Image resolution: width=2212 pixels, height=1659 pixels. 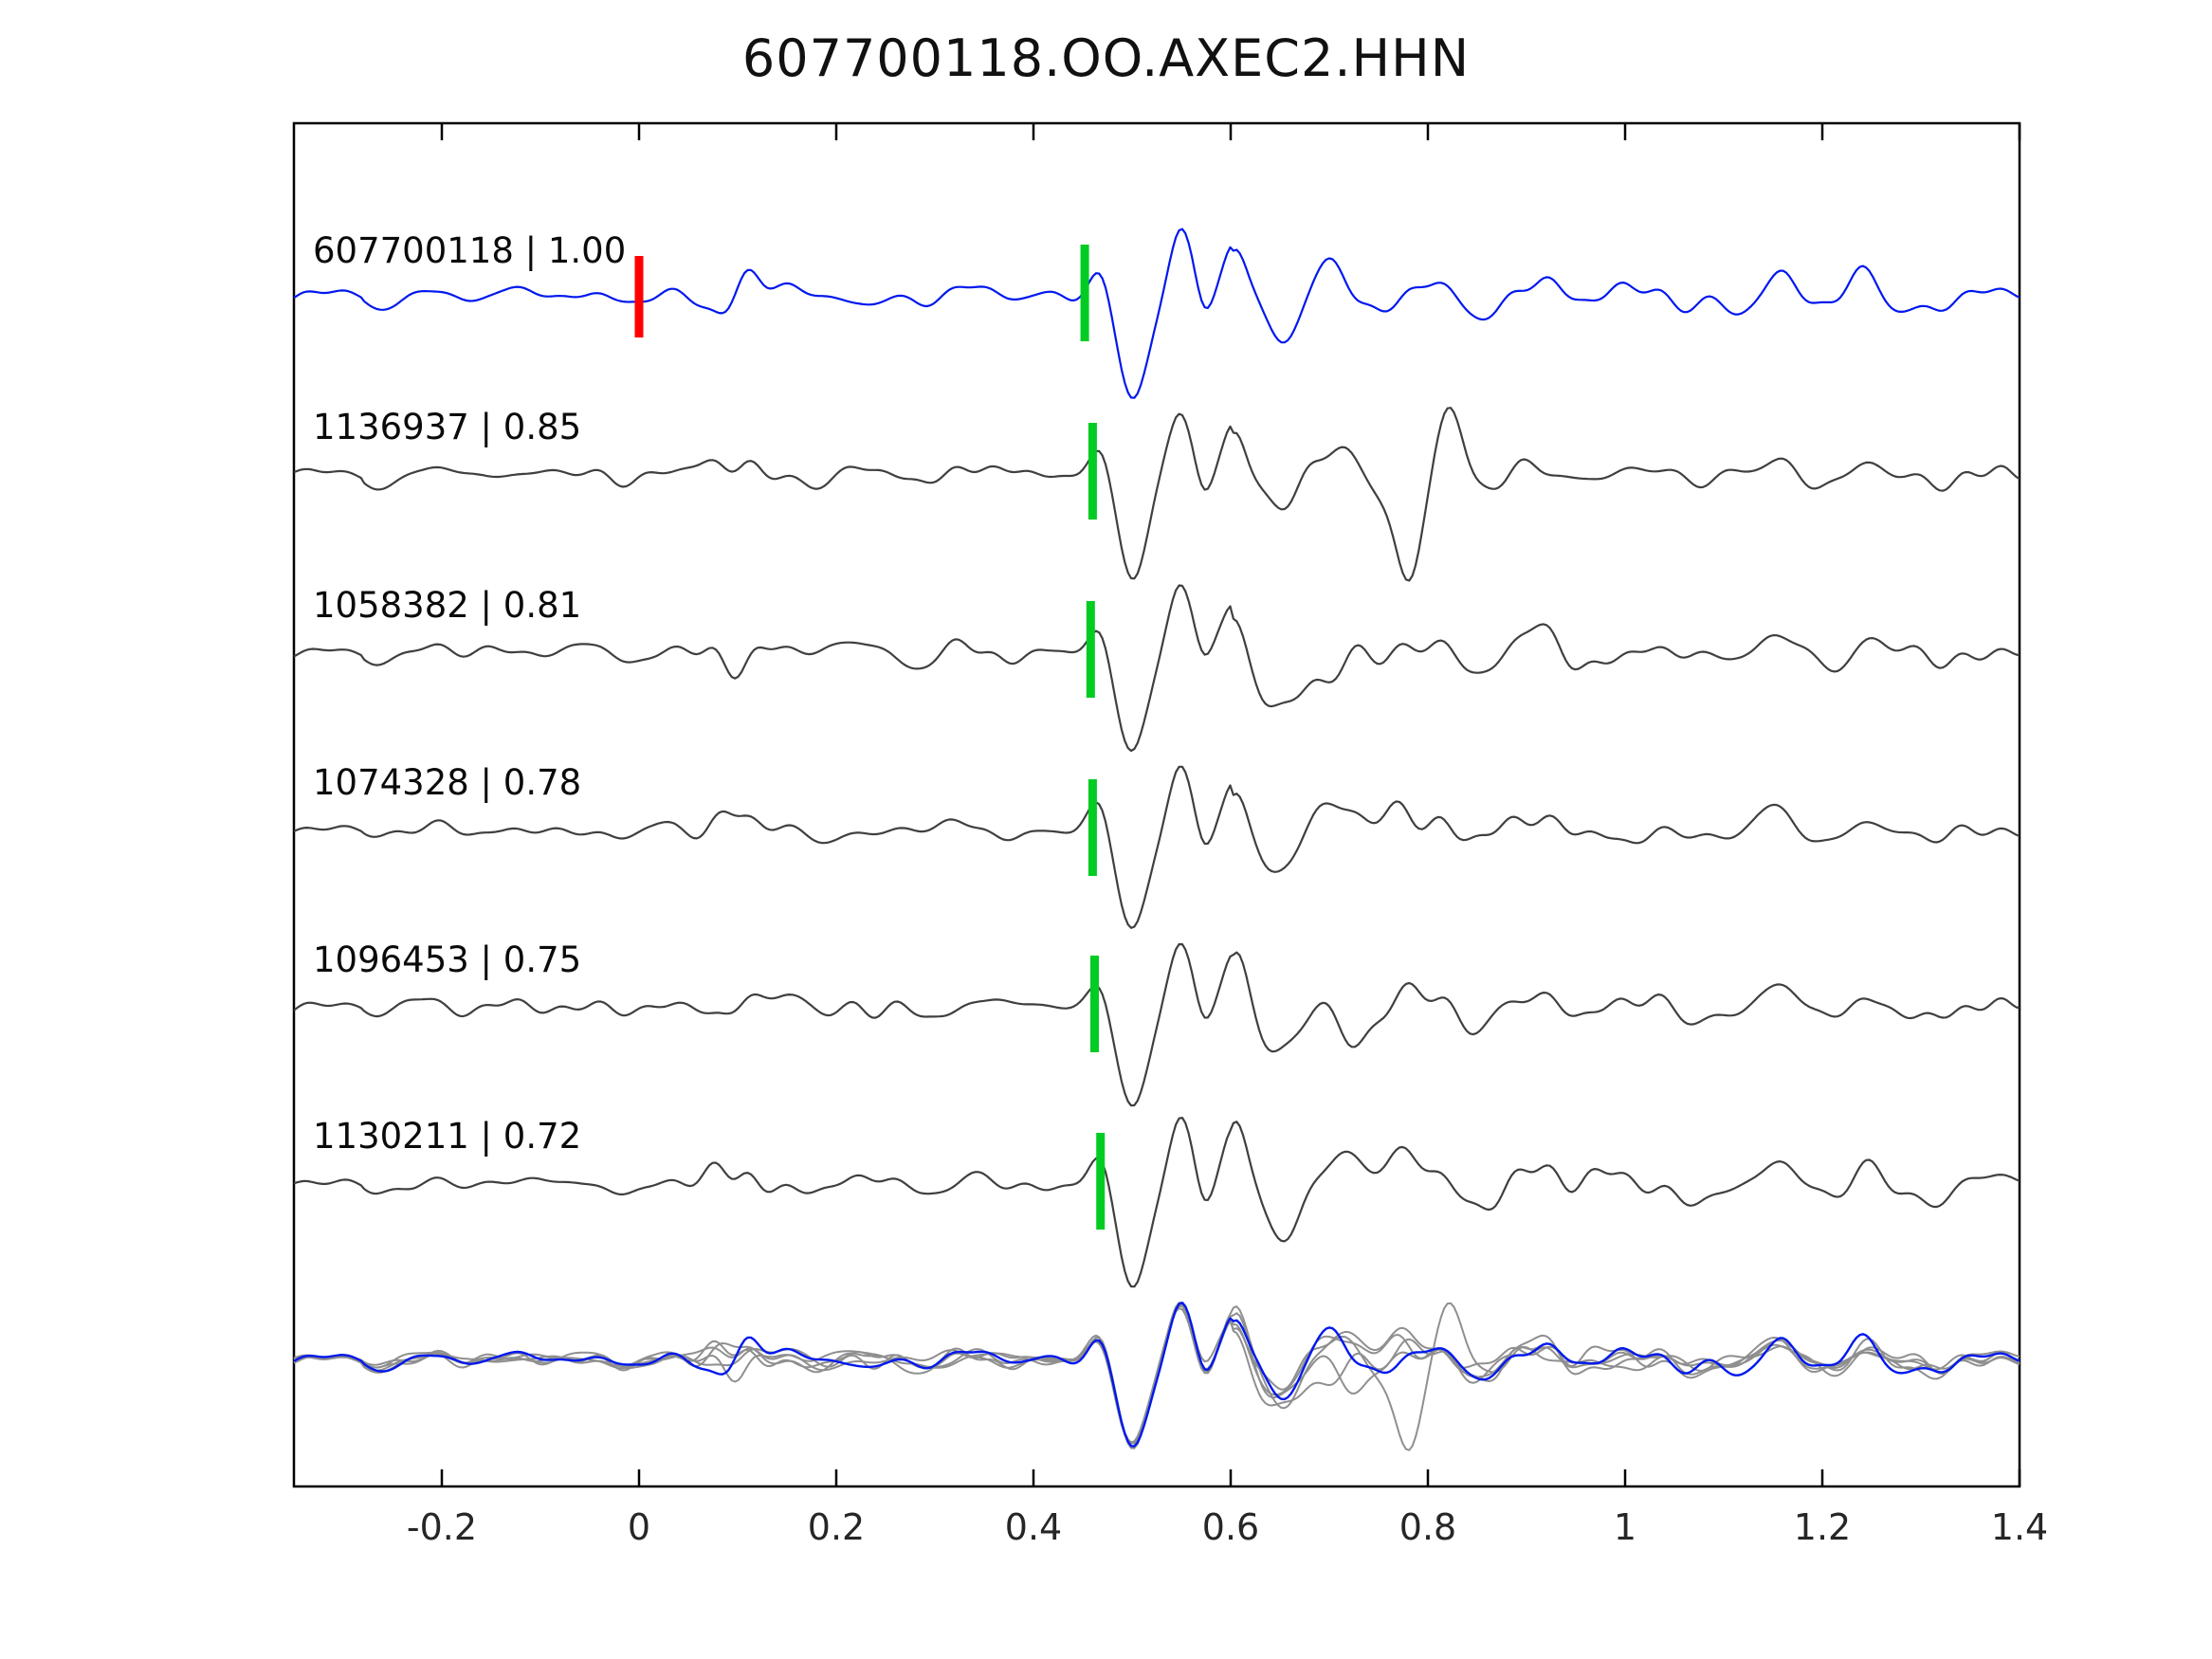 What do you see at coordinates (639, 296) in the screenshot?
I see `reference-pick-marker` at bounding box center [639, 296].